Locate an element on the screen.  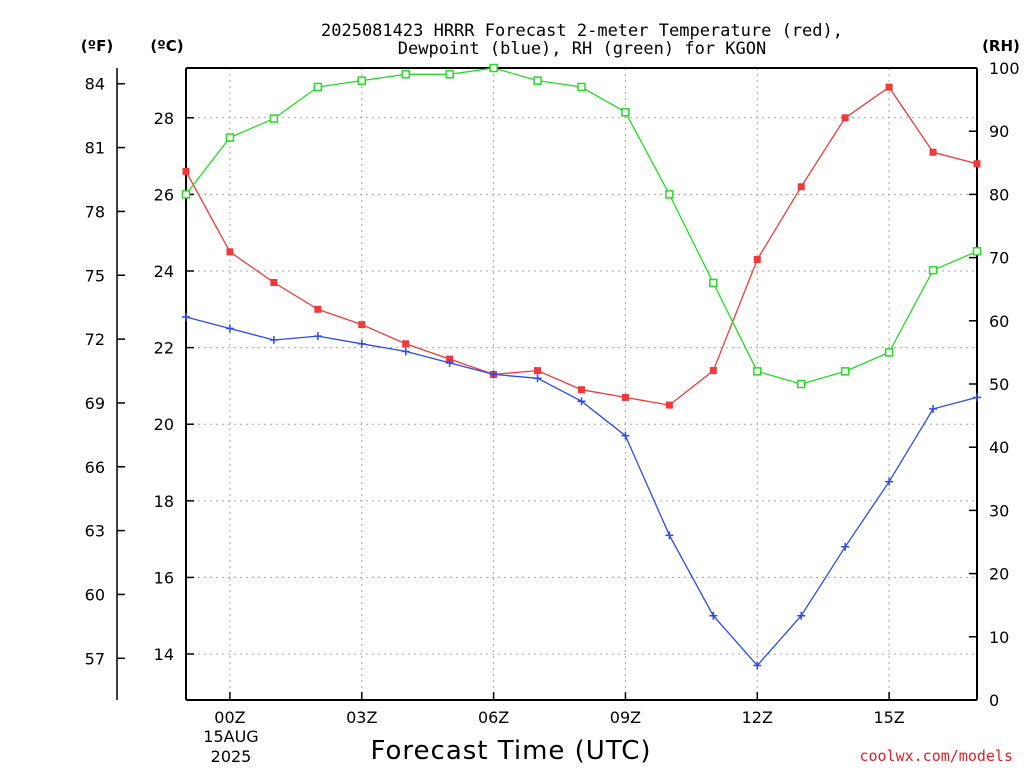
y-tick-label-f: 57 is located at coordinates (95, 658).